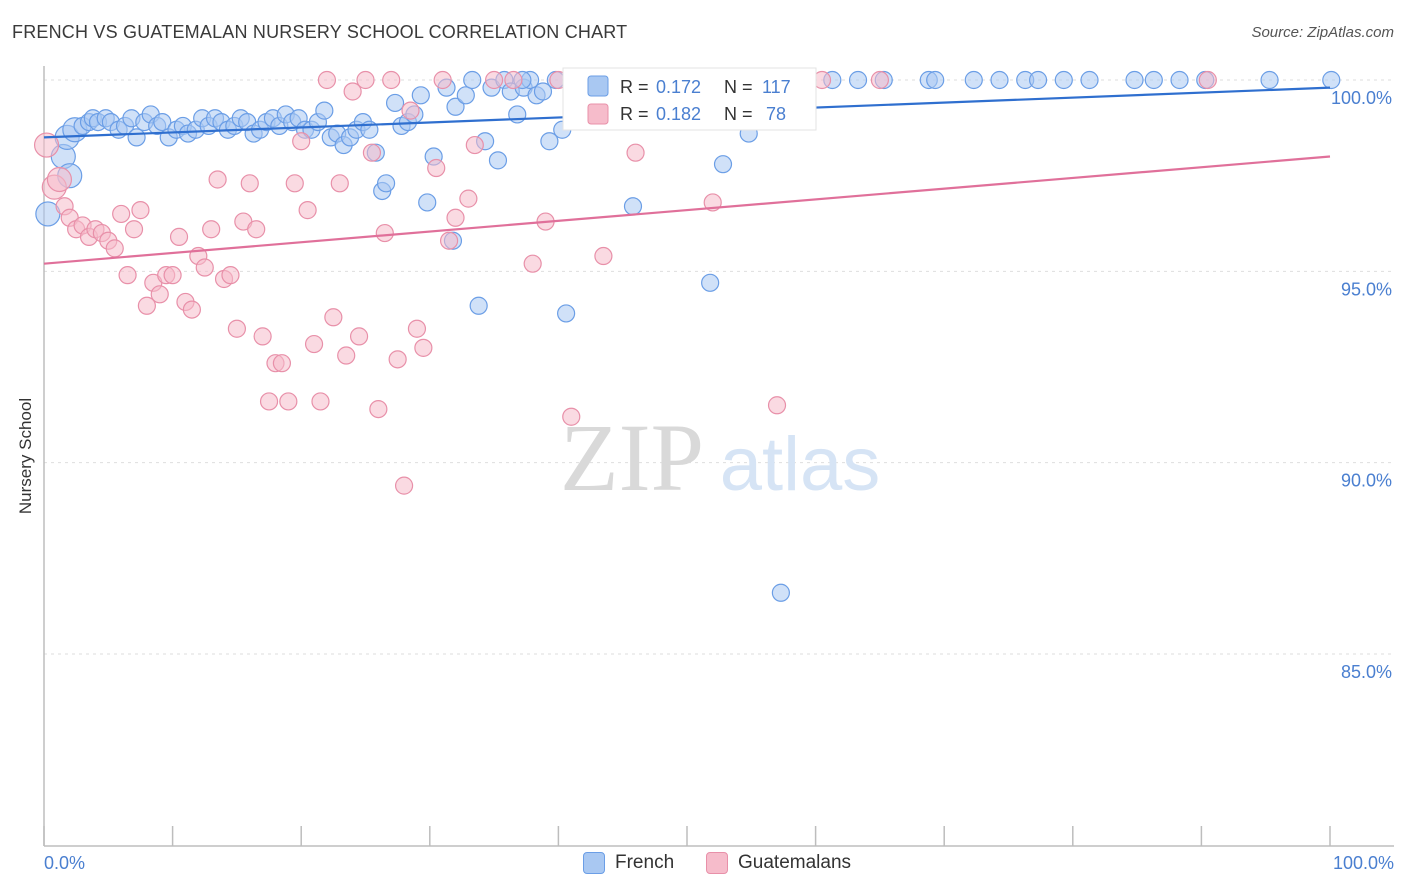 Image resolution: width=1406 pixels, height=892 pixels. What do you see at coordinates (632, 457) in the screenshot?
I see `watermark-zip: ZIP` at bounding box center [632, 457].